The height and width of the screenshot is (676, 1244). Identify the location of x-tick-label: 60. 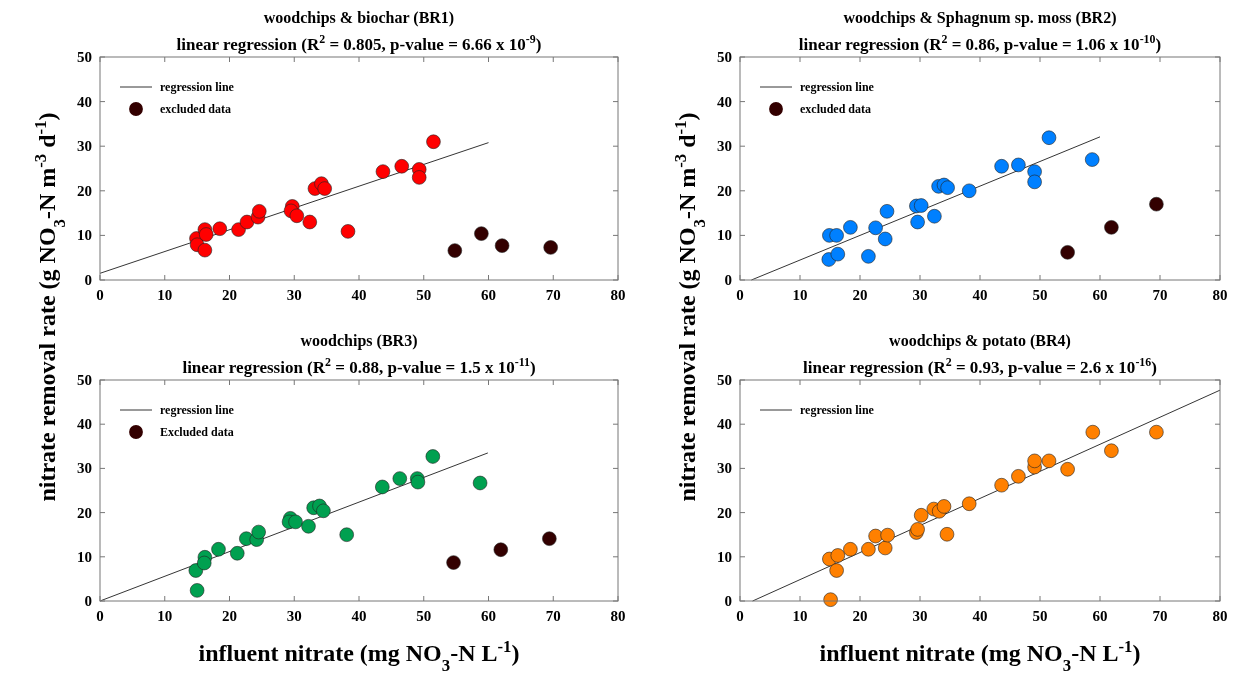
(488, 616).